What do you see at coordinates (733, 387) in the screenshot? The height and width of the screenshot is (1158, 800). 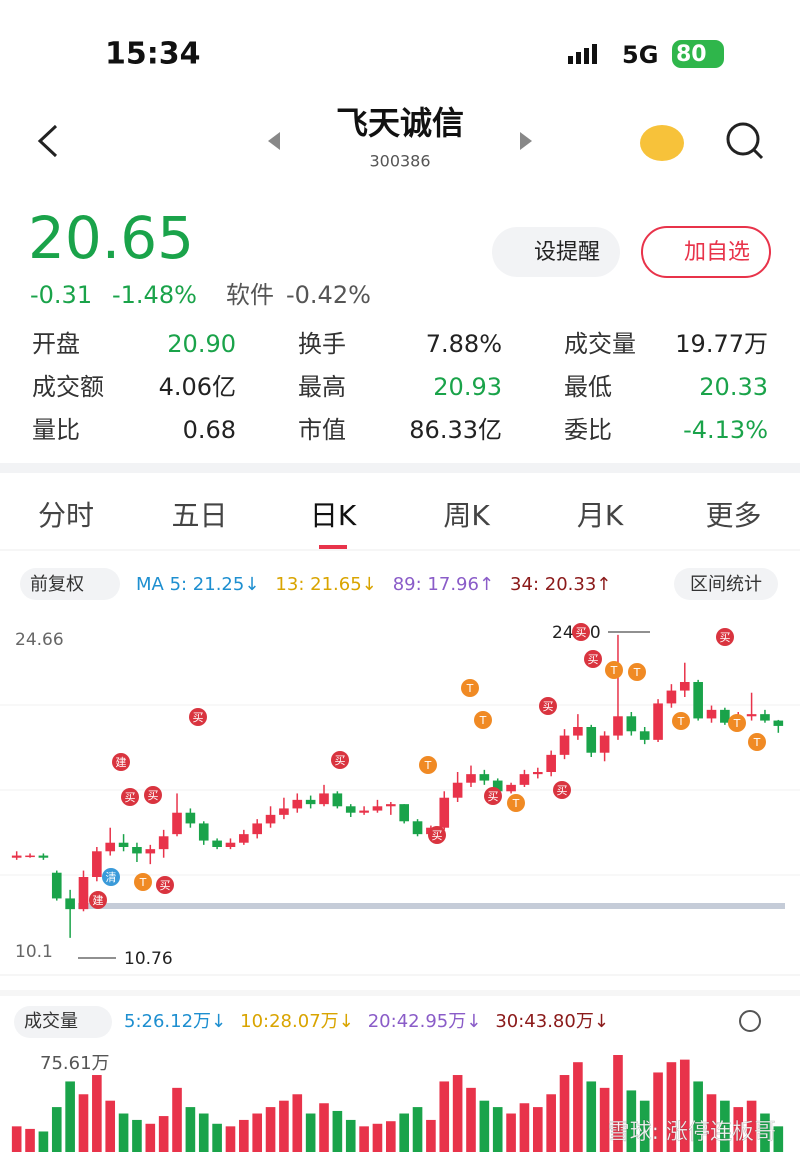 I see `stat-value: 20.33` at bounding box center [733, 387].